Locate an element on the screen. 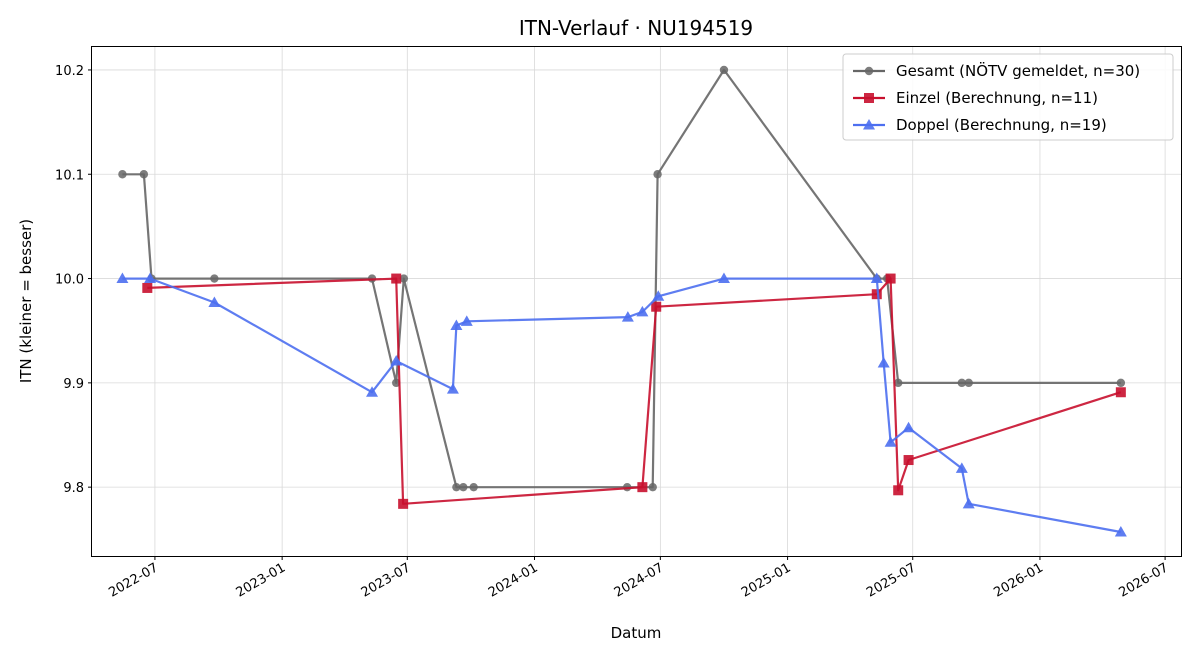  x-axis-label: Datum is located at coordinates (636, 633).